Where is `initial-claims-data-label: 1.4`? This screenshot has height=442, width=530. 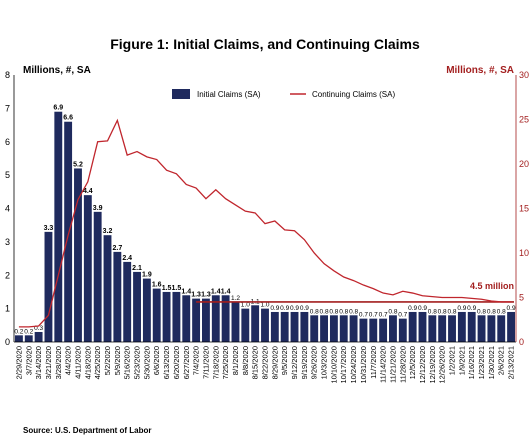 initial-claims-data-label: 1.4 is located at coordinates (216, 291).